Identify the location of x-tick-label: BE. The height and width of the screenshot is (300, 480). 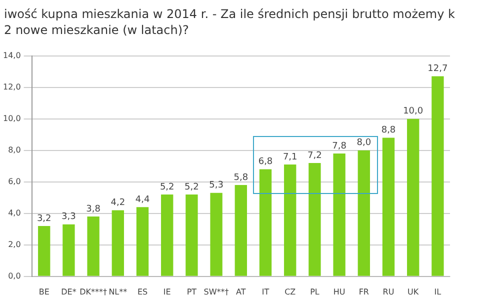
(44, 291).